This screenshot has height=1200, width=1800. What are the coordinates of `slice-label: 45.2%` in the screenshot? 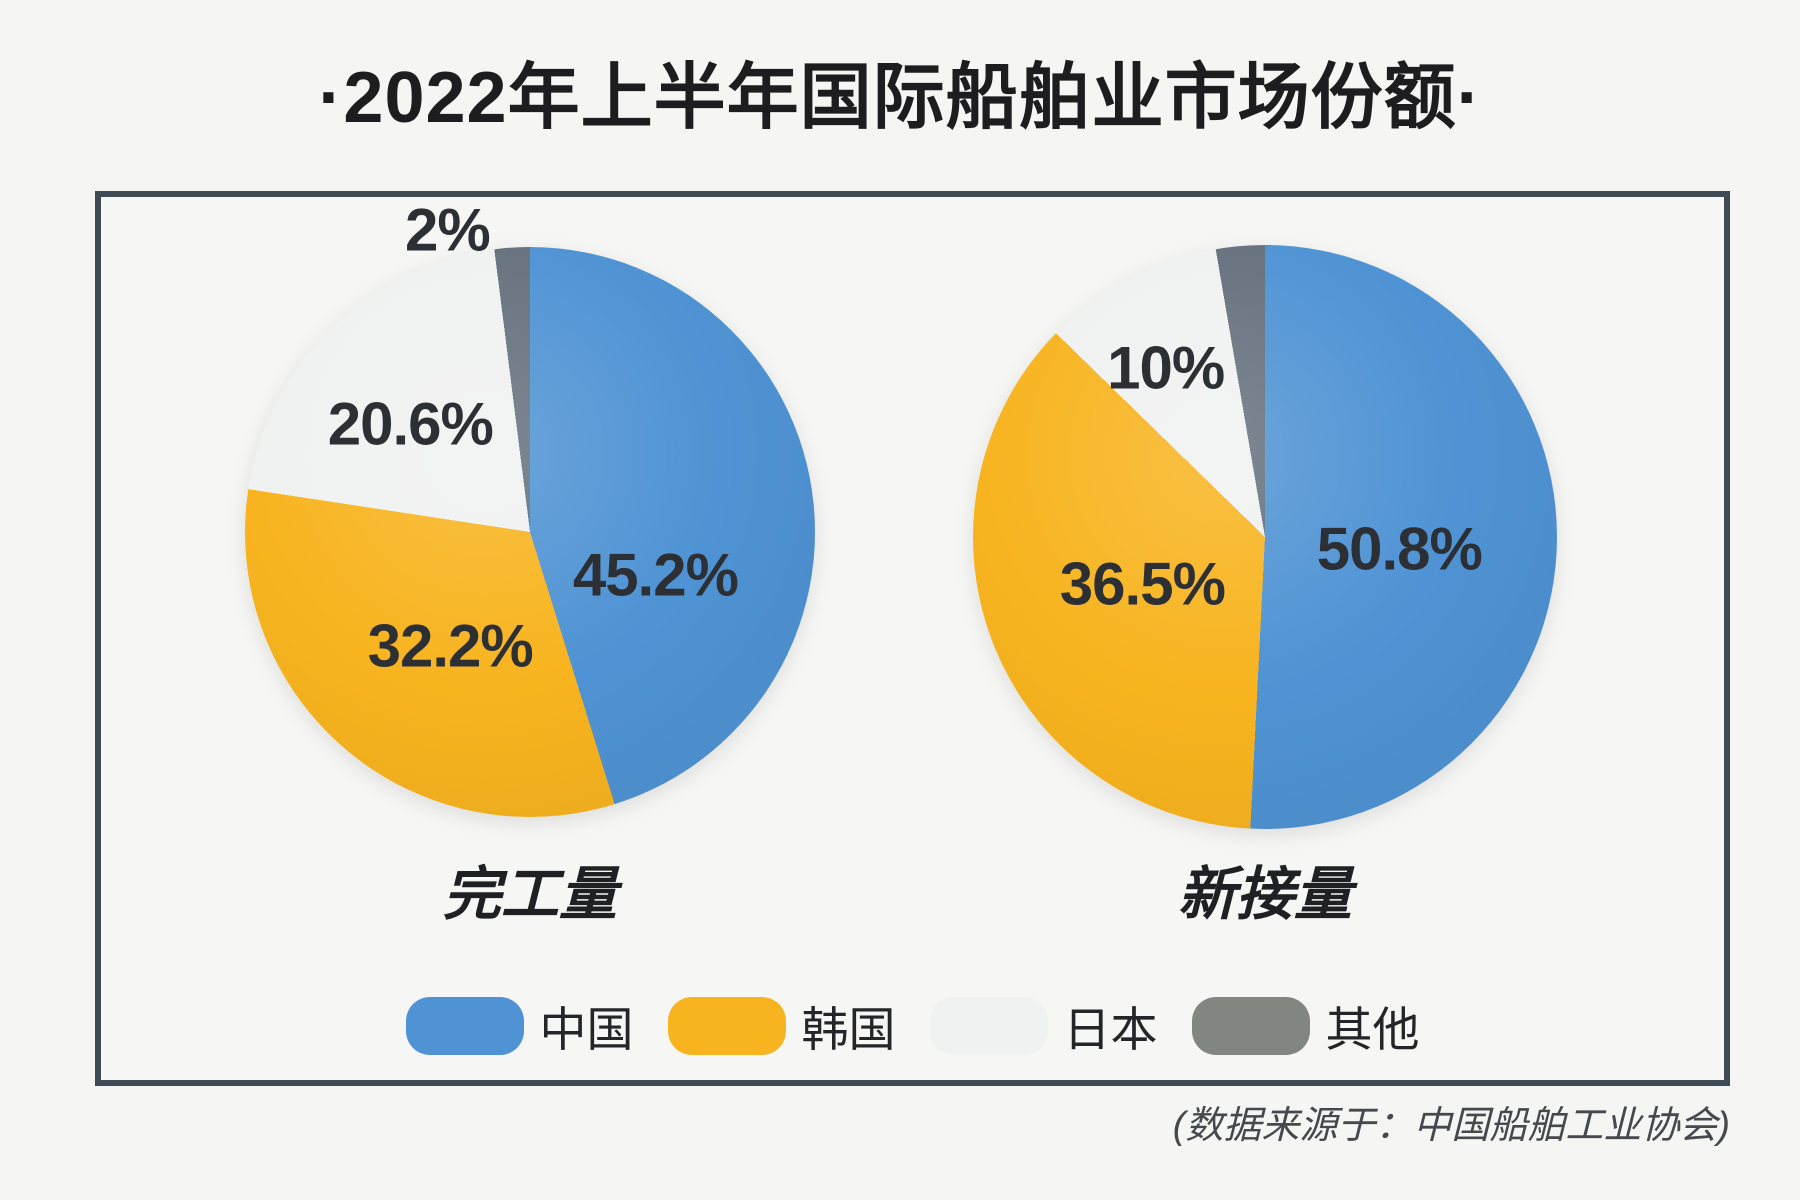 It's located at (655, 575).